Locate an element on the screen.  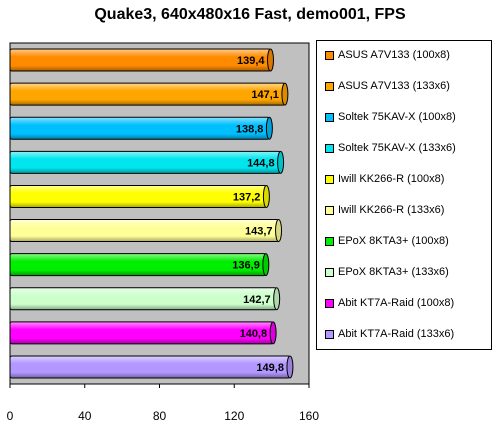
legend-label: Soltek 75KAV-X (100x8) is located at coordinates (397, 117).